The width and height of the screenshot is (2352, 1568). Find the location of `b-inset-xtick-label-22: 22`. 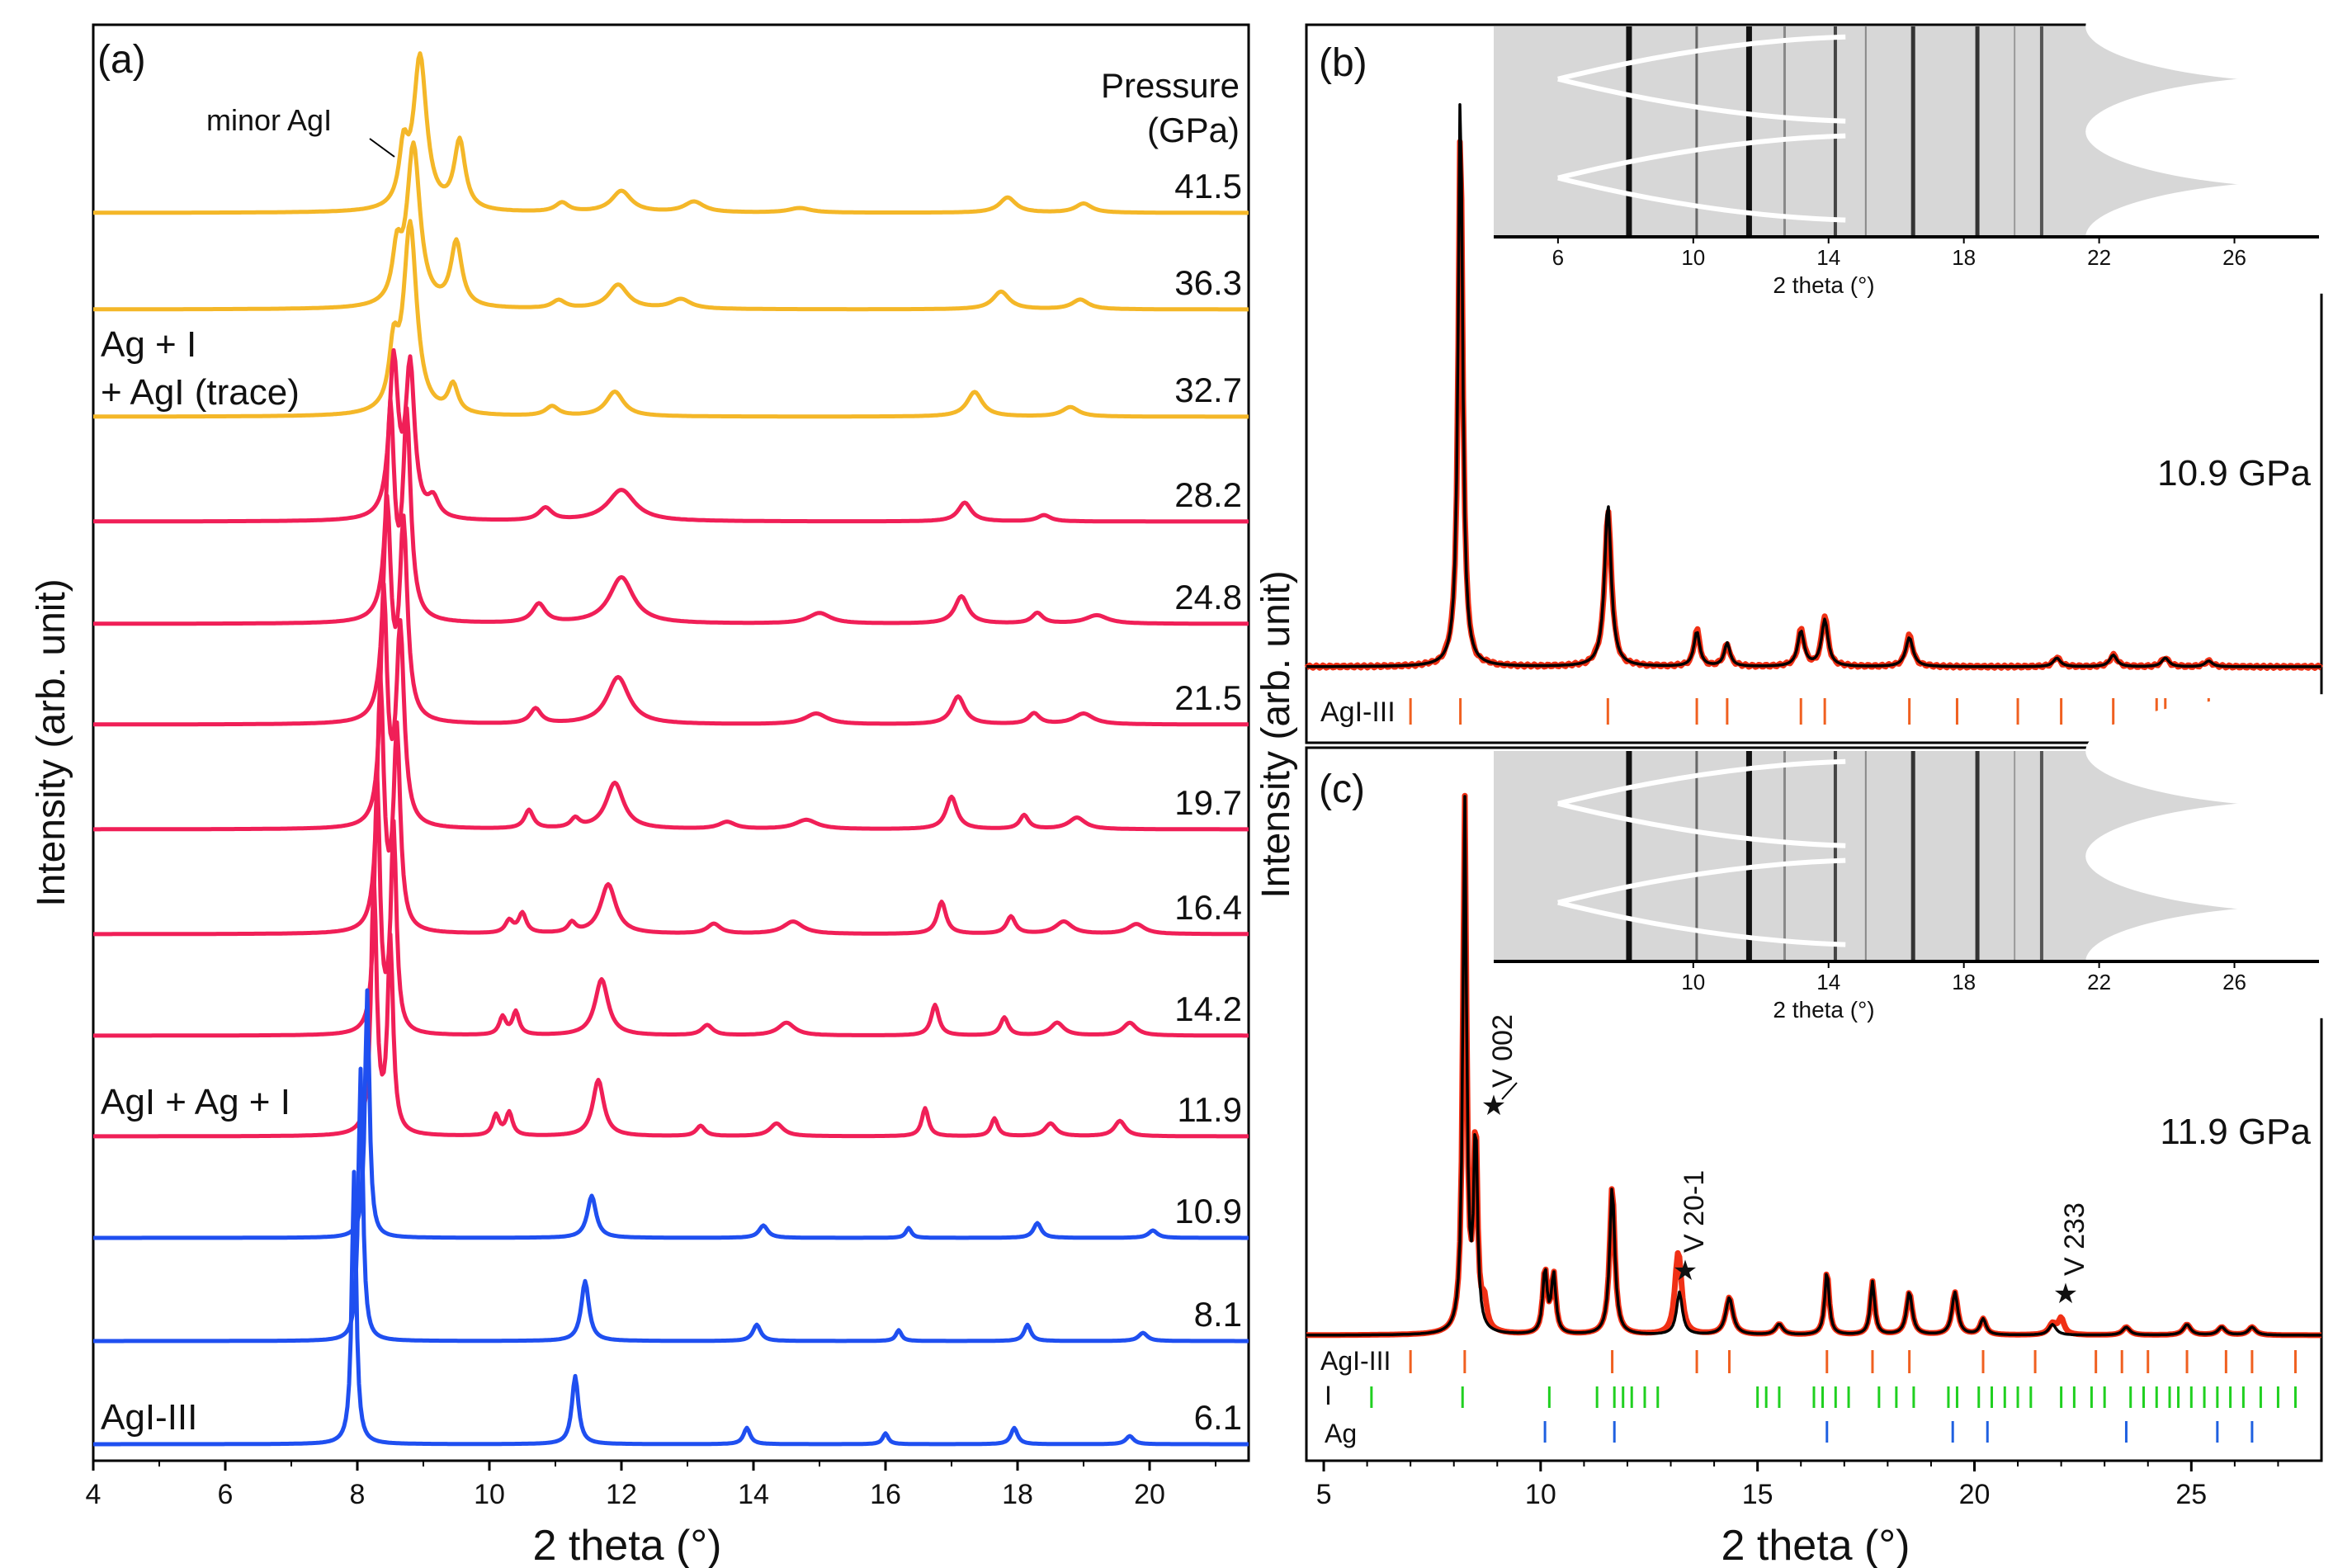

b-inset-xtick-label-22: 22 is located at coordinates (2099, 257).